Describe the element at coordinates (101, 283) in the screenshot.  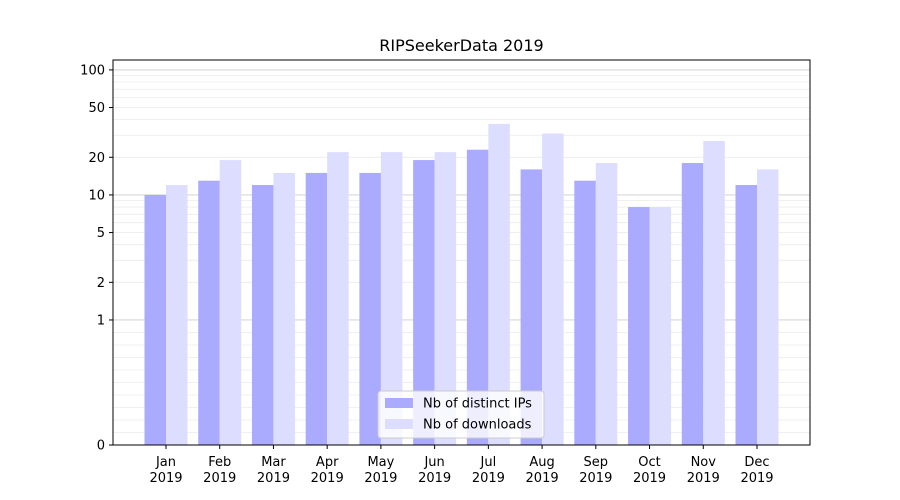
I see `y-tick-label: 2` at that location.